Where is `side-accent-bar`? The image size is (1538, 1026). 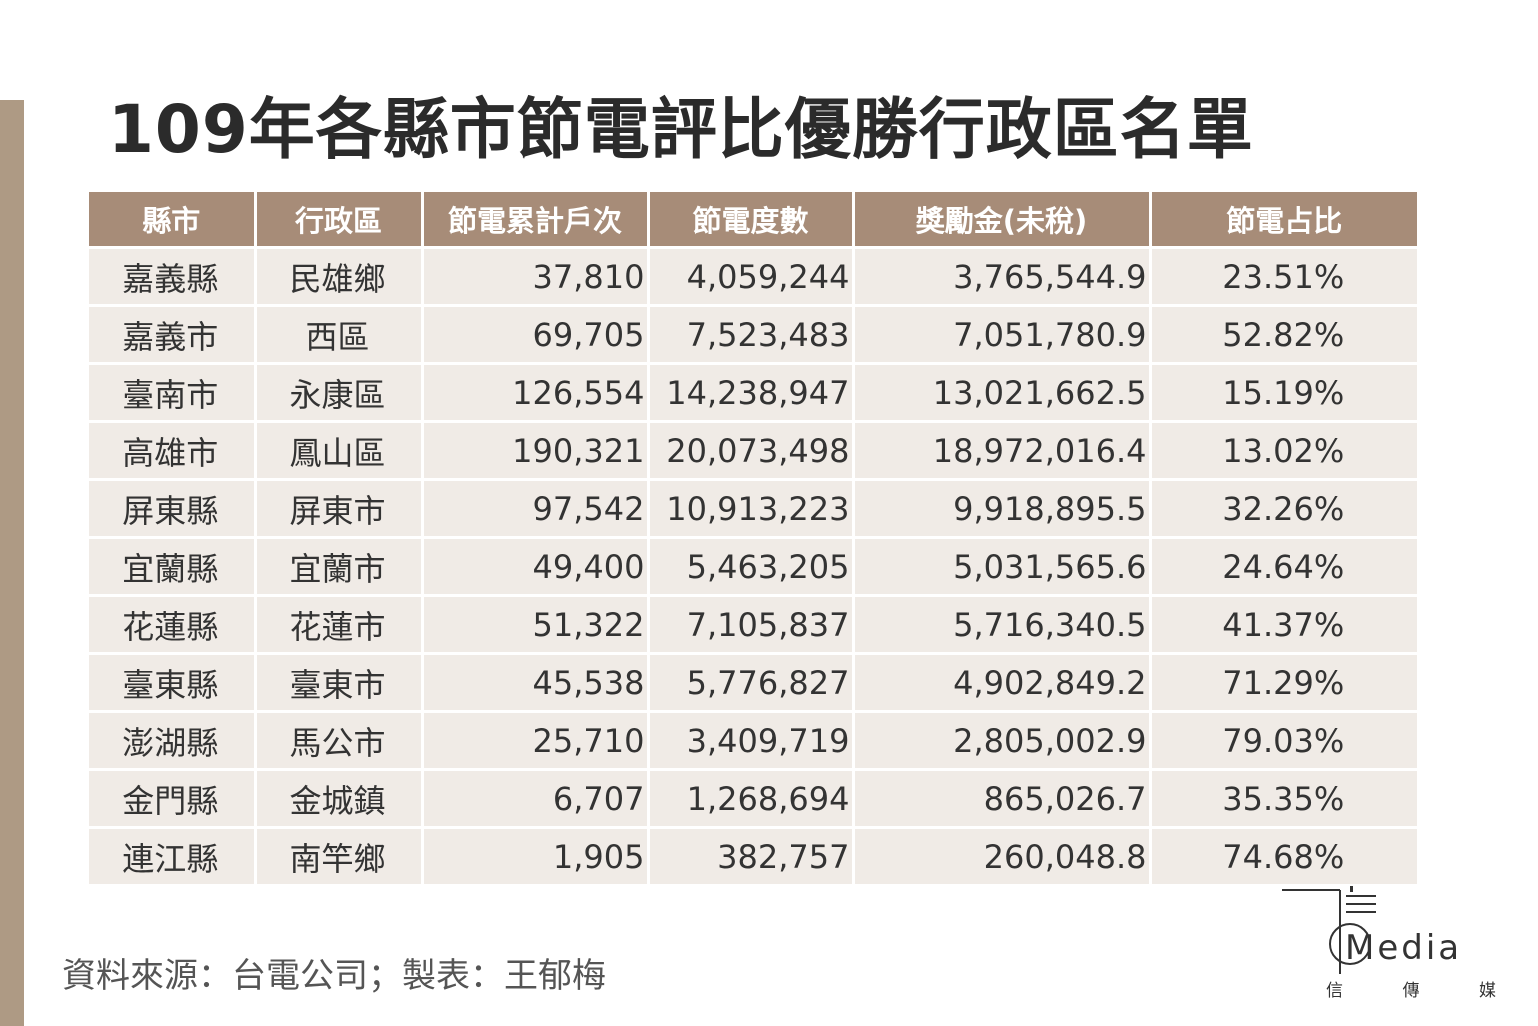 side-accent-bar is located at coordinates (12, 563).